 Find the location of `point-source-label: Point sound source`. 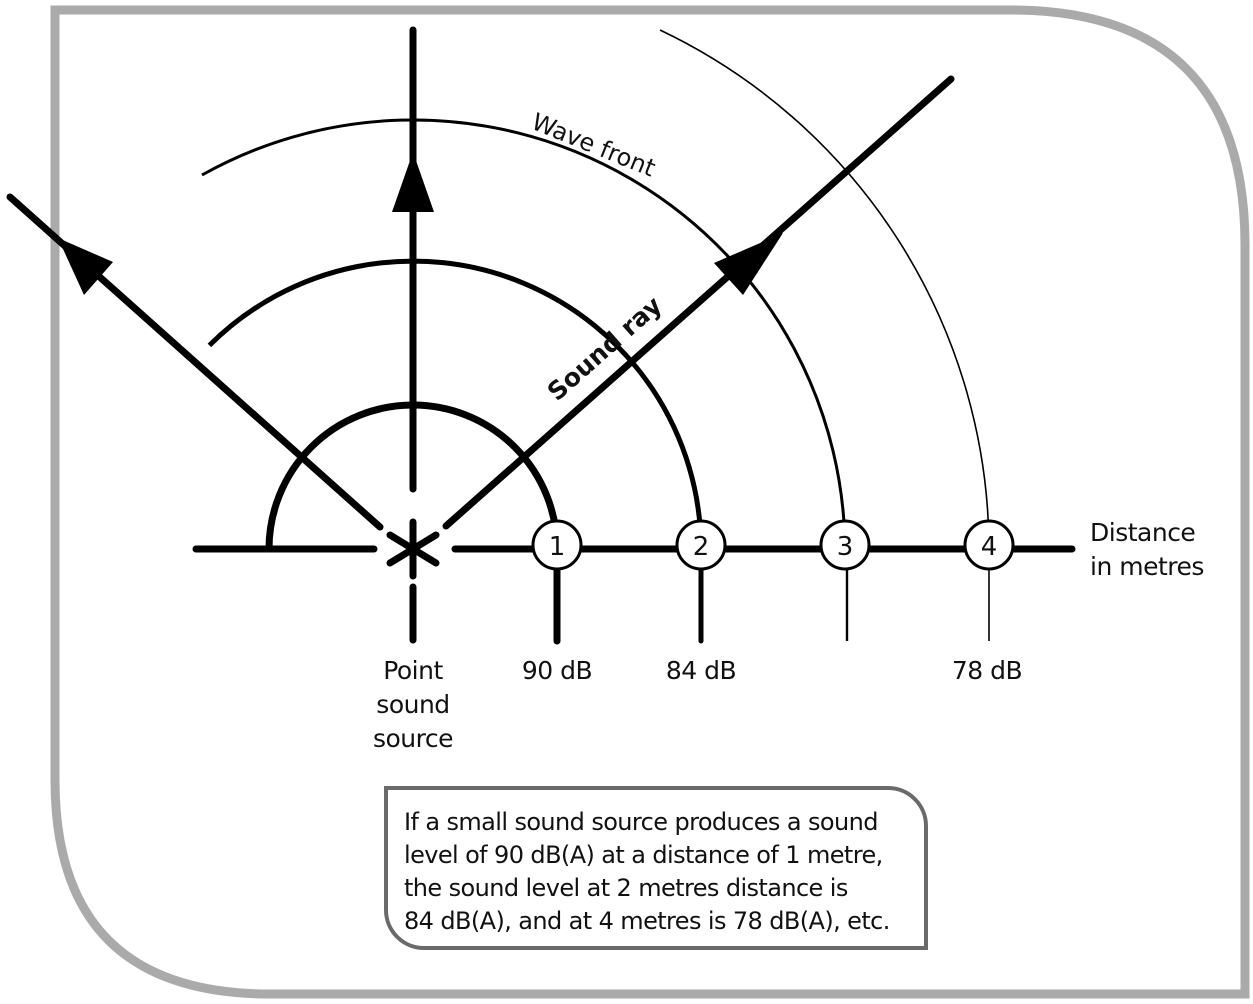

point-source-label: Point sound source is located at coordinates (413, 705).